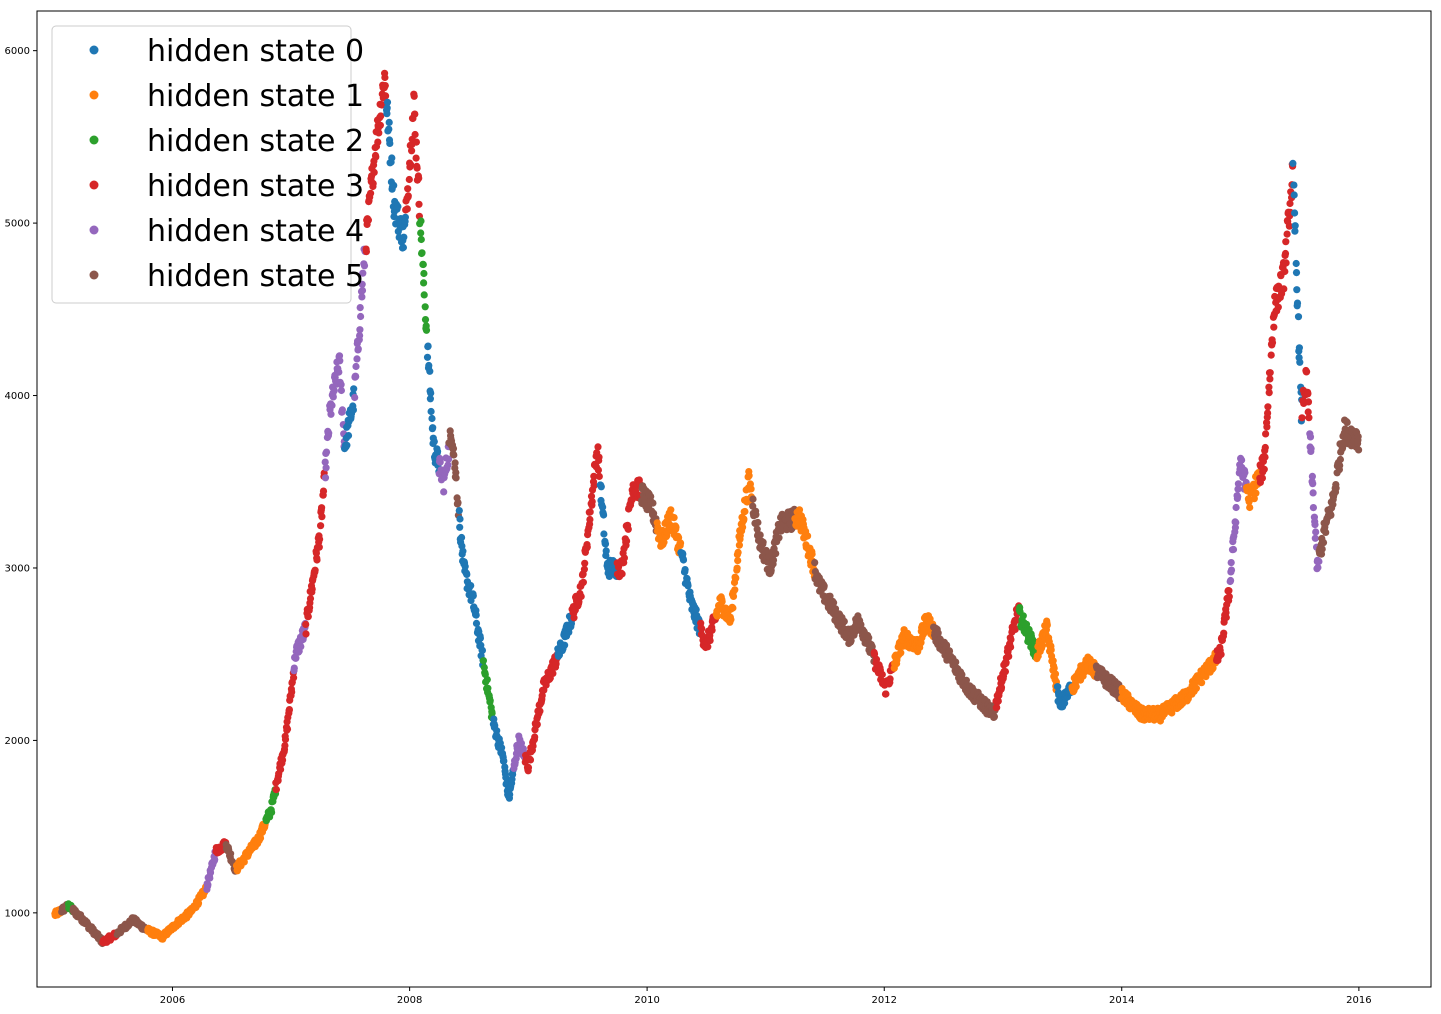 This screenshot has height=1014, width=1441. What do you see at coordinates (17, 741) in the screenshot?
I see `y-tick-label: 2000` at bounding box center [17, 741].